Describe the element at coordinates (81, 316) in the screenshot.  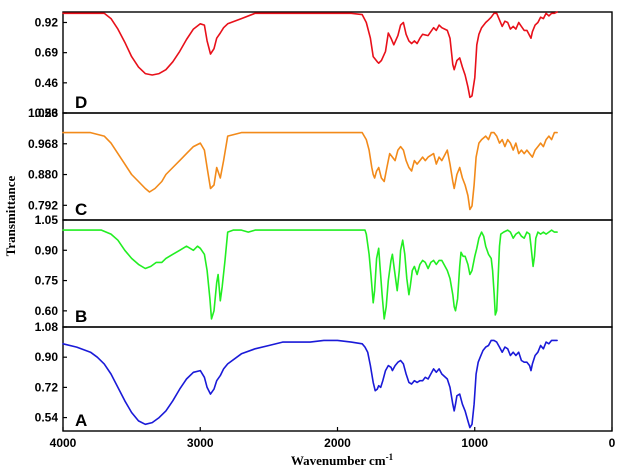
I see `panel-label: B` at that location.